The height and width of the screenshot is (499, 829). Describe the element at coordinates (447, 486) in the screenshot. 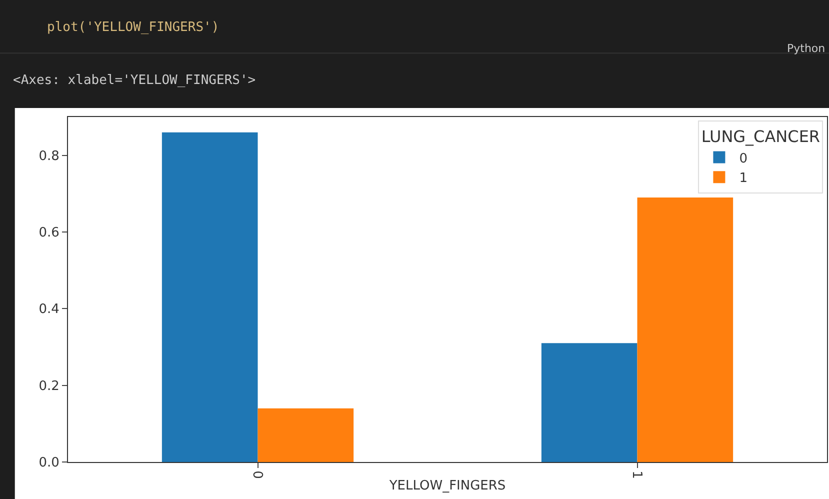

I see `x-axis-title: YELLOW_FINGERS` at that location.